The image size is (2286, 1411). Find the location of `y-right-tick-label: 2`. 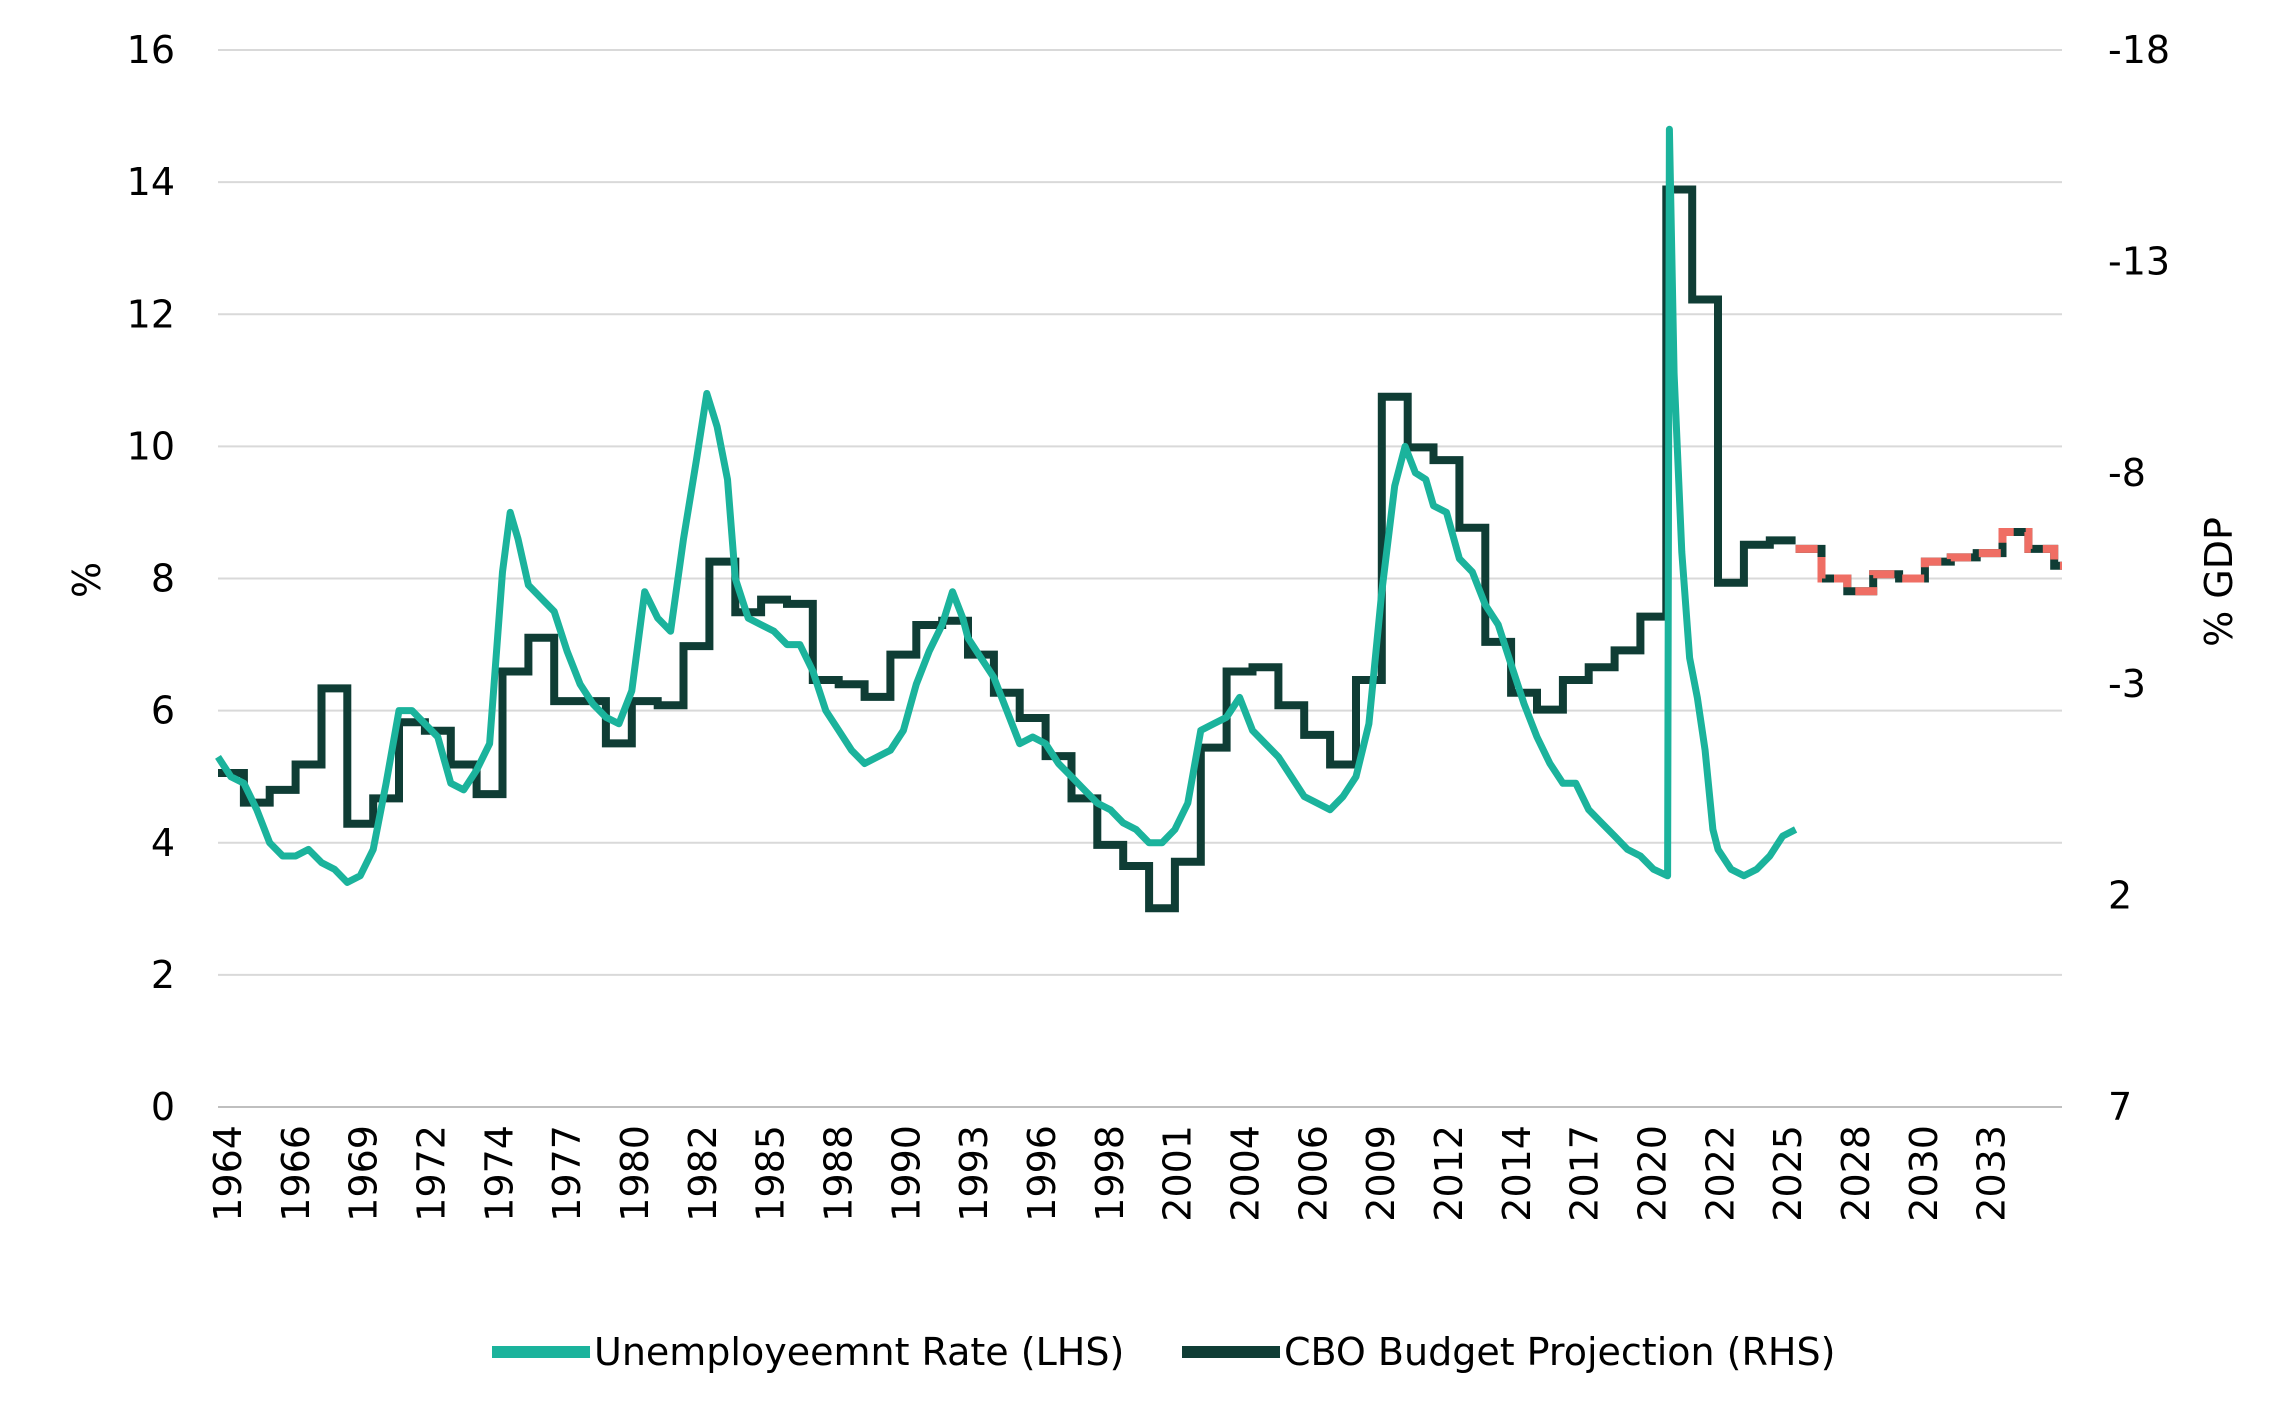

y-right-tick-label: 2 is located at coordinates (2120, 896).